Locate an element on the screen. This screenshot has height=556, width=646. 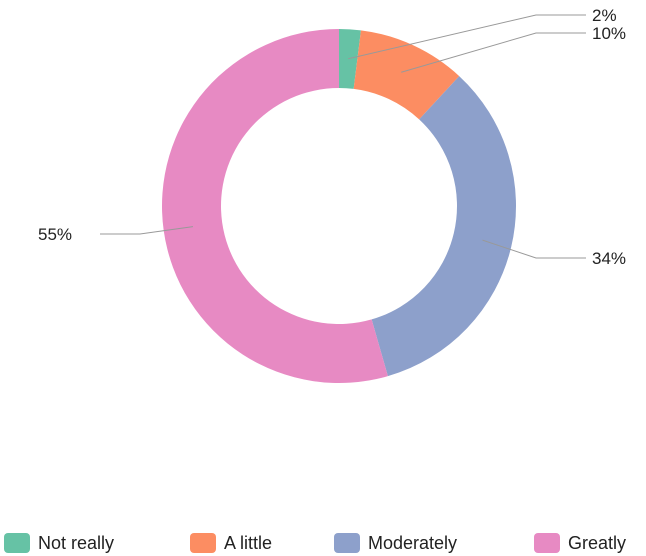
legend-label-greatly: Greatly is located at coordinates (597, 542).